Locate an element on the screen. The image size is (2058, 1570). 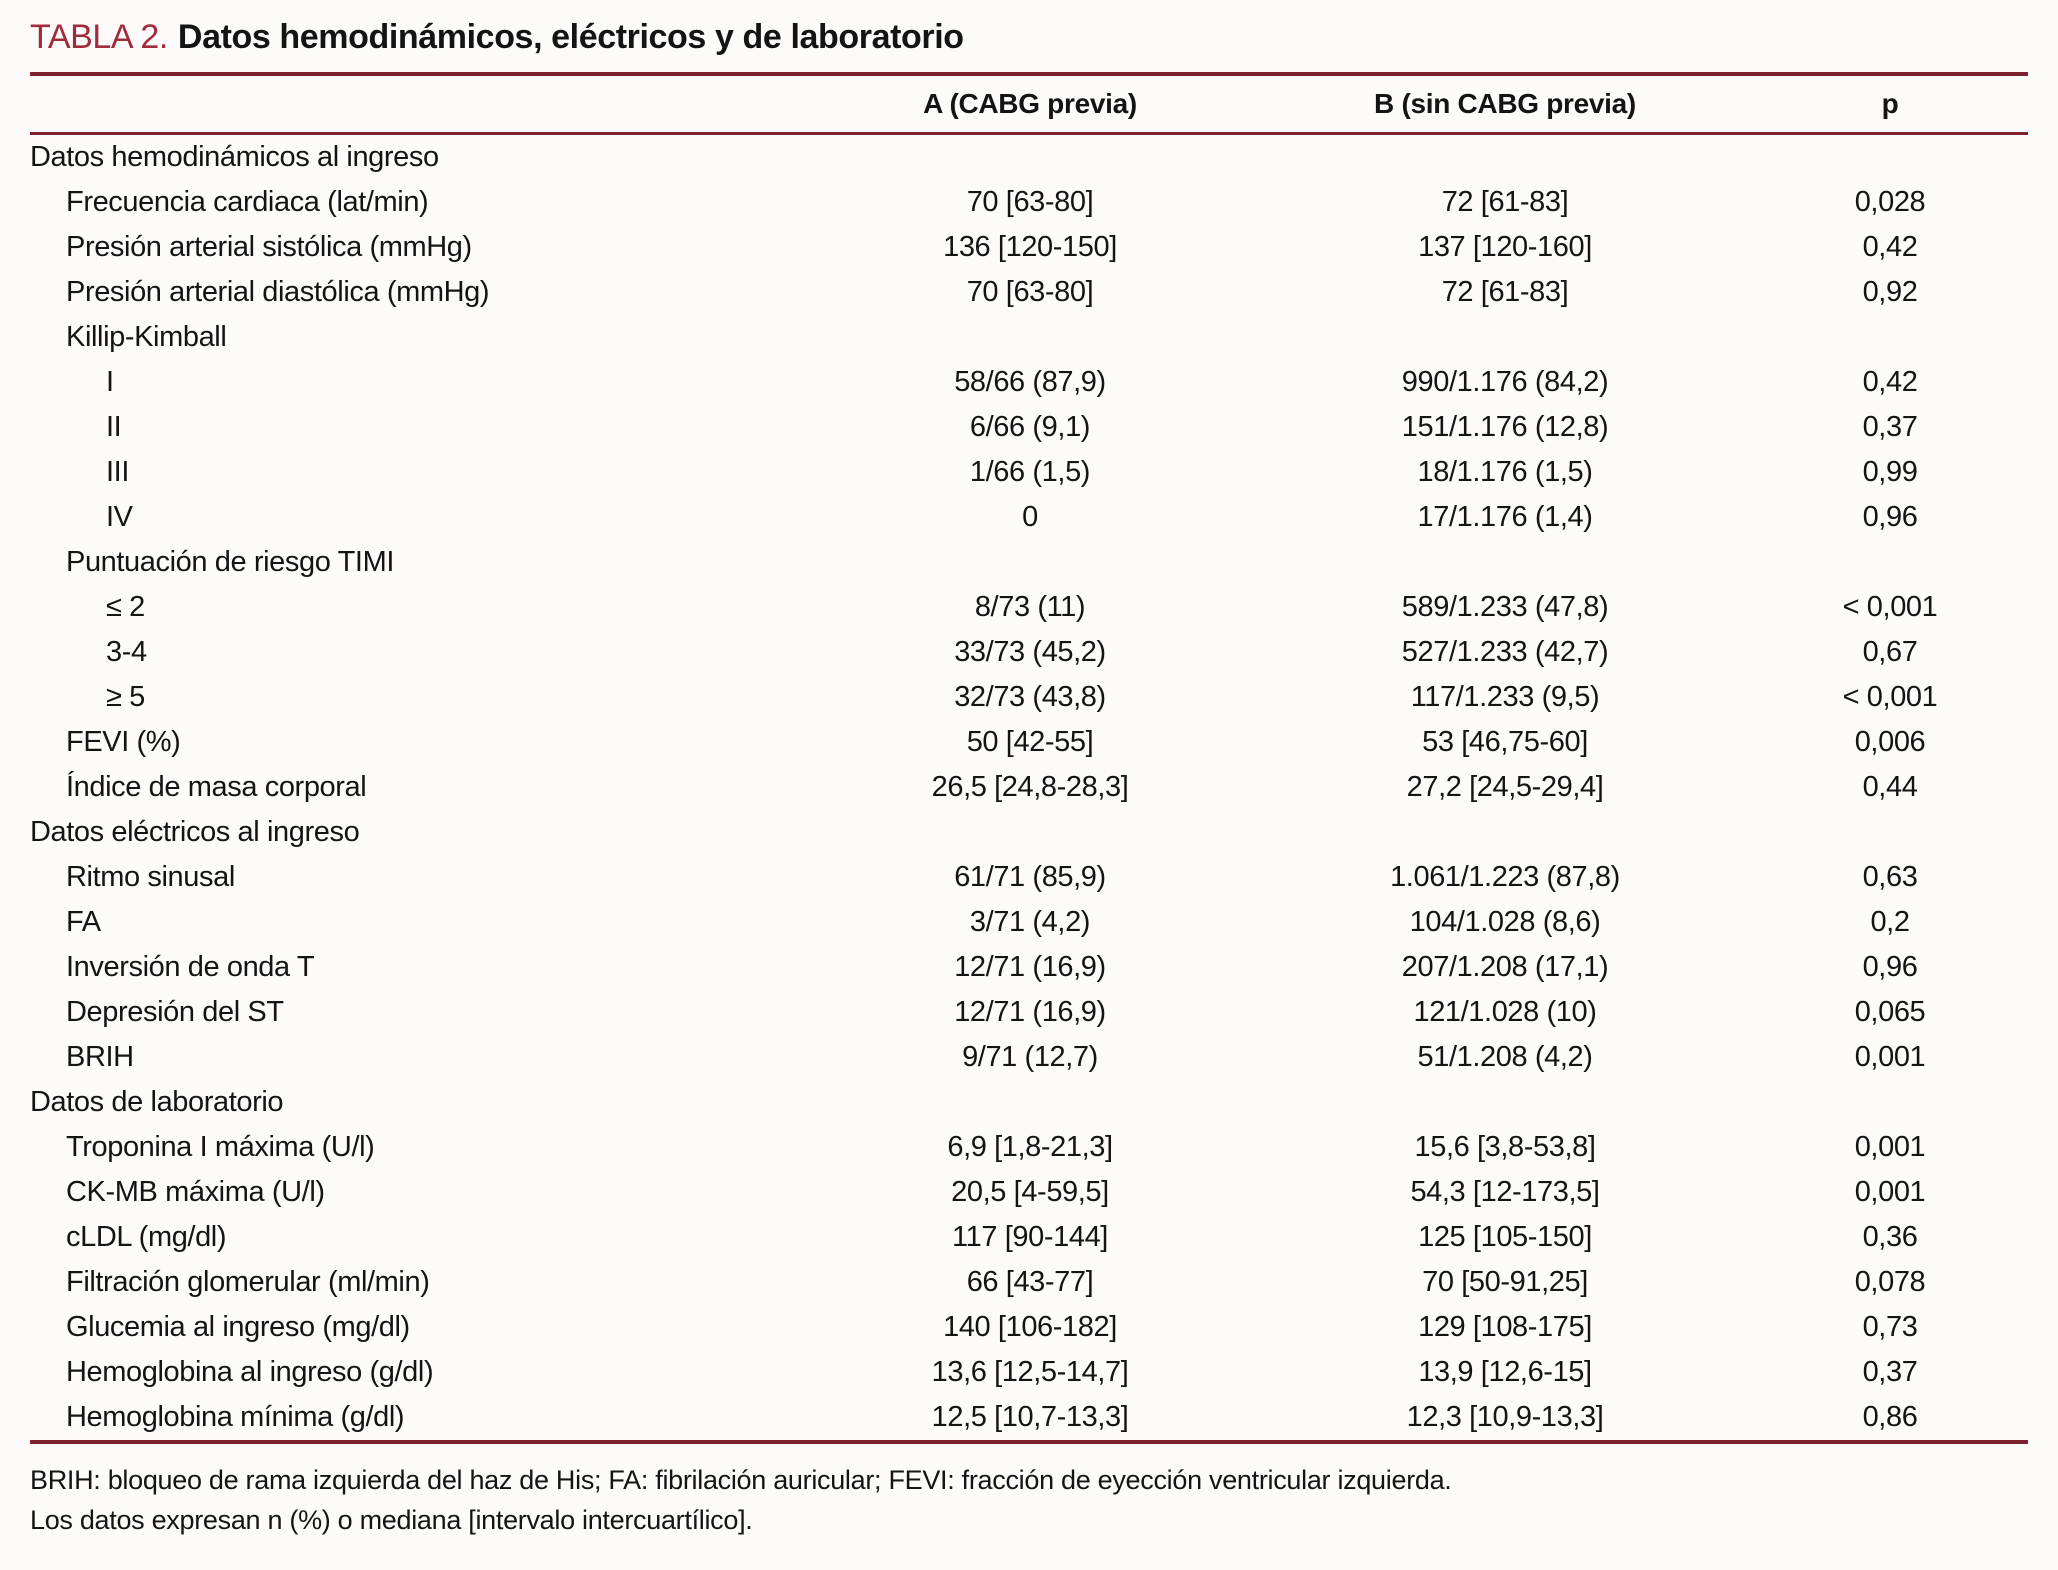
value-a: 117 [90-144] is located at coordinates (1030, 1237).